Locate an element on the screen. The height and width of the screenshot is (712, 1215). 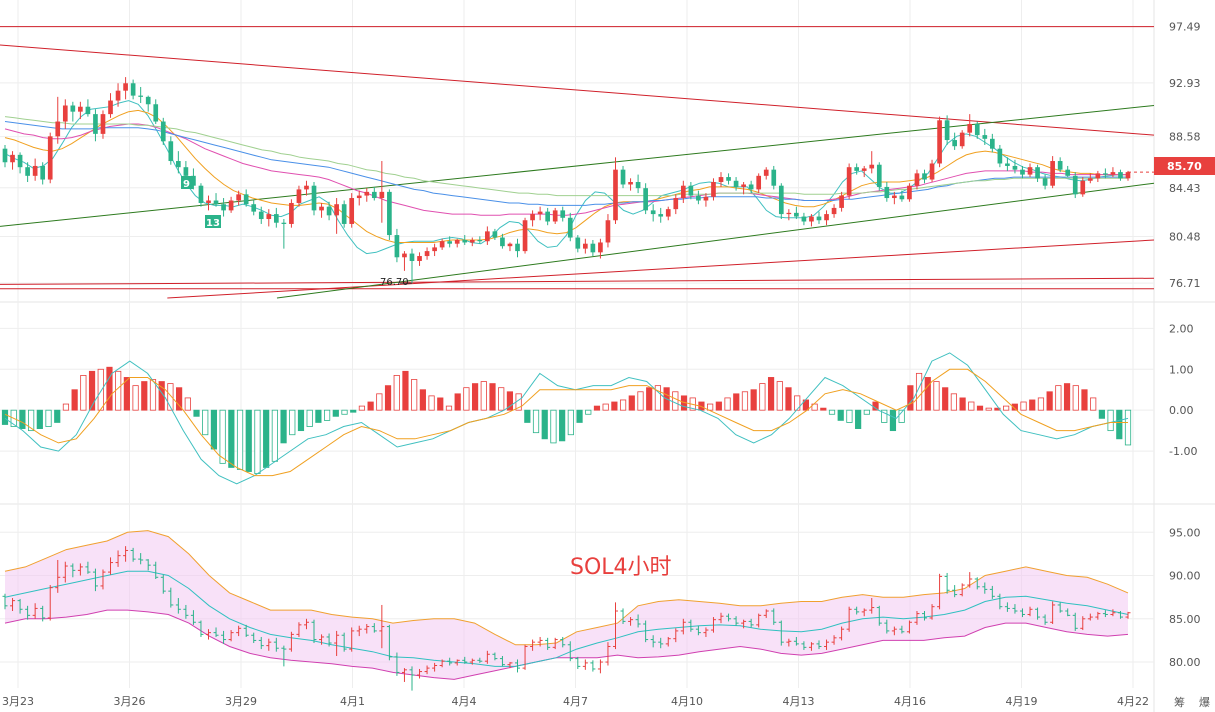
x-tick-label: 3月29 is located at coordinates (241, 701).